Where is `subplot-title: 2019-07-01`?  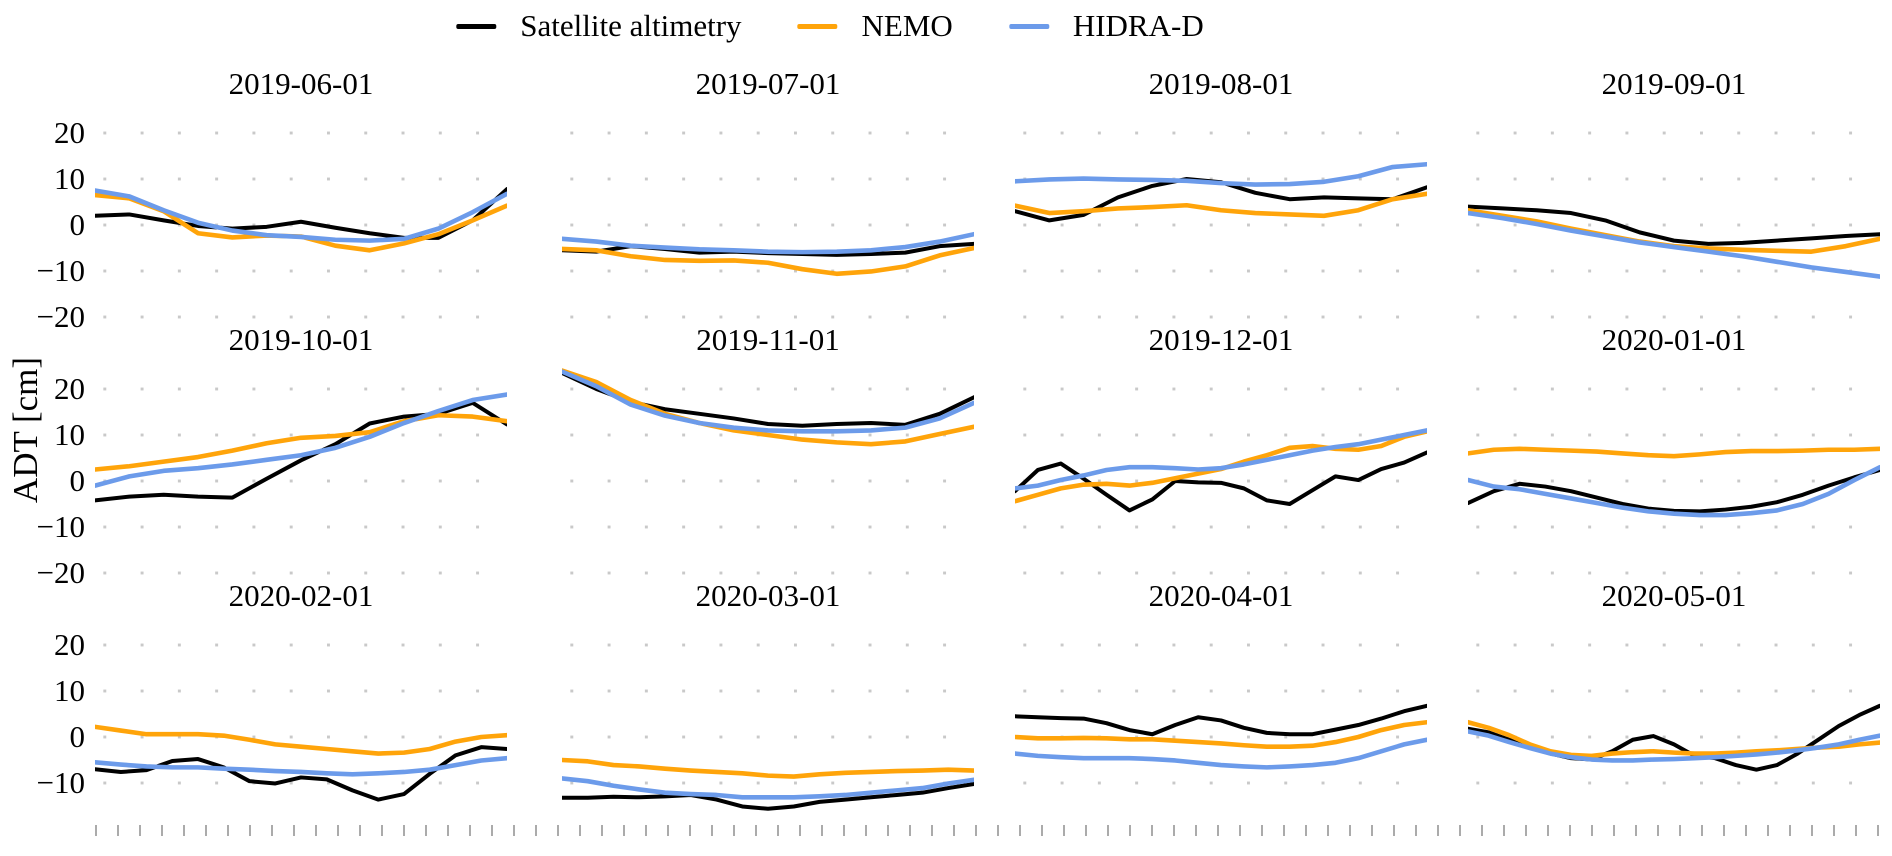 subplot-title: 2019-07-01 is located at coordinates (768, 83).